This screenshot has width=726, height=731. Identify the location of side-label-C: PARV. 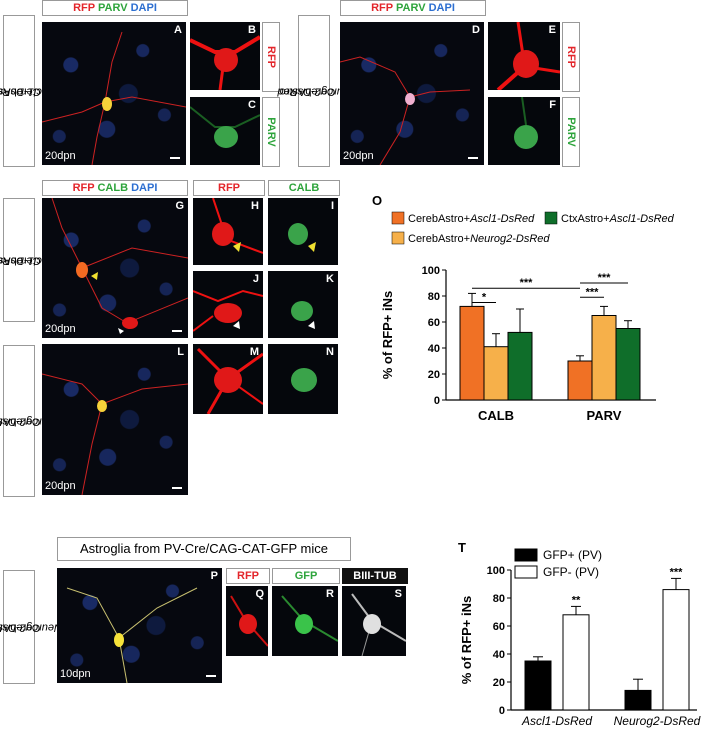
(271, 132).